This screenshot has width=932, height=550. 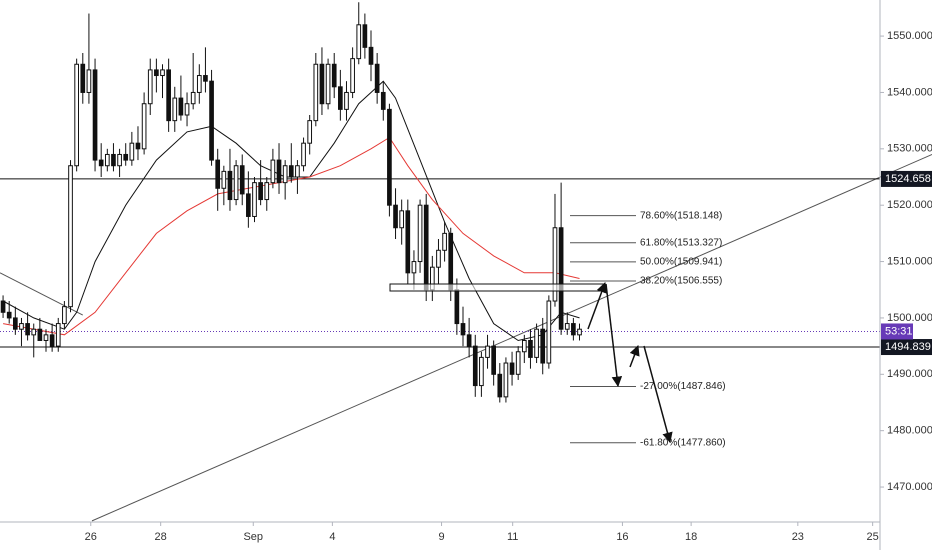 I want to click on x-tick-label: 25, so click(x=873, y=537).